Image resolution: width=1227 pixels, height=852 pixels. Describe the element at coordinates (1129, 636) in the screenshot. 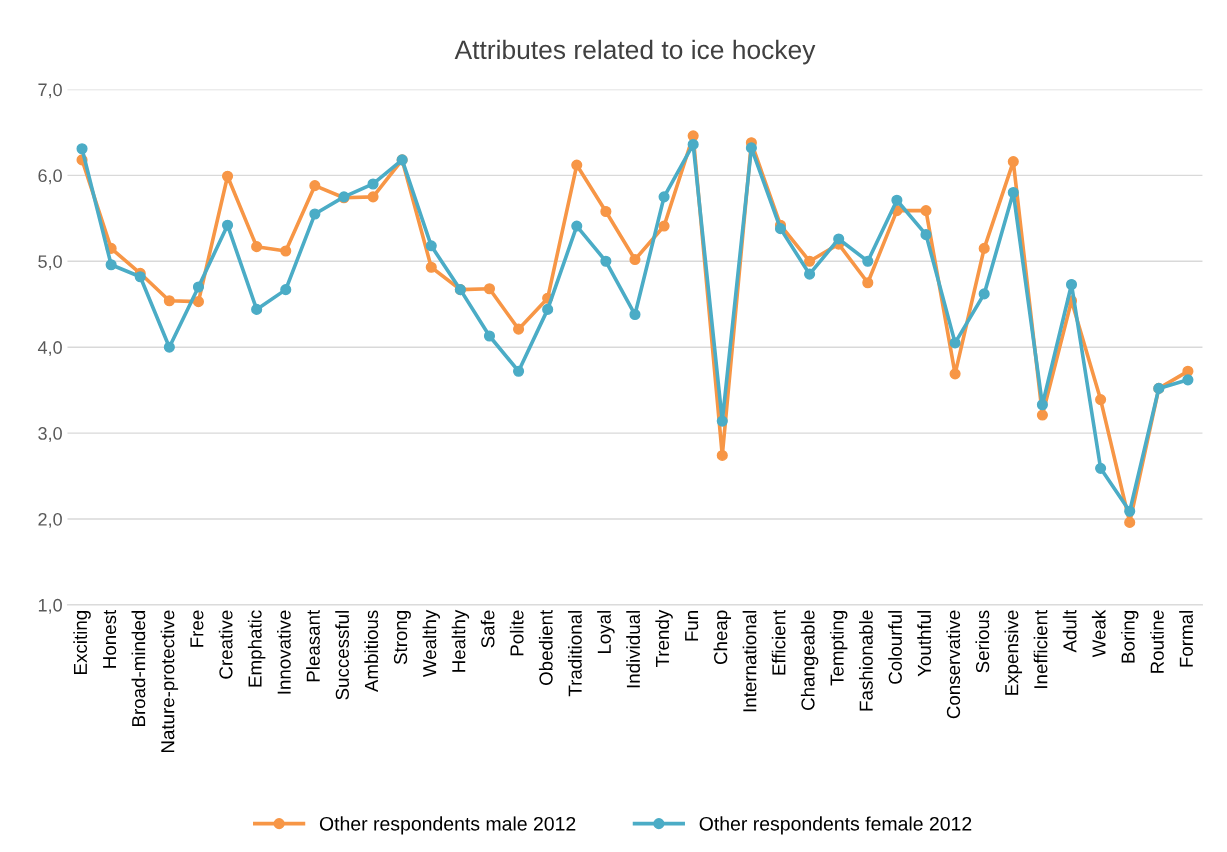

I see `x-tick-label: Boring` at that location.